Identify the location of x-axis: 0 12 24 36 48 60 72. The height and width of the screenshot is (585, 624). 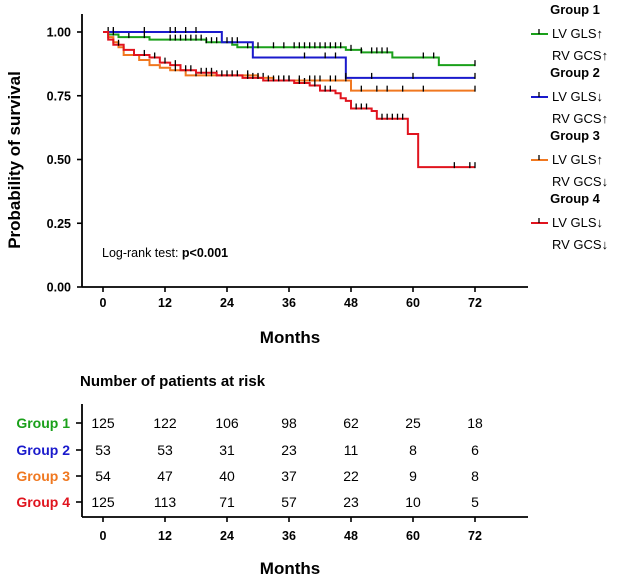
(291, 298).